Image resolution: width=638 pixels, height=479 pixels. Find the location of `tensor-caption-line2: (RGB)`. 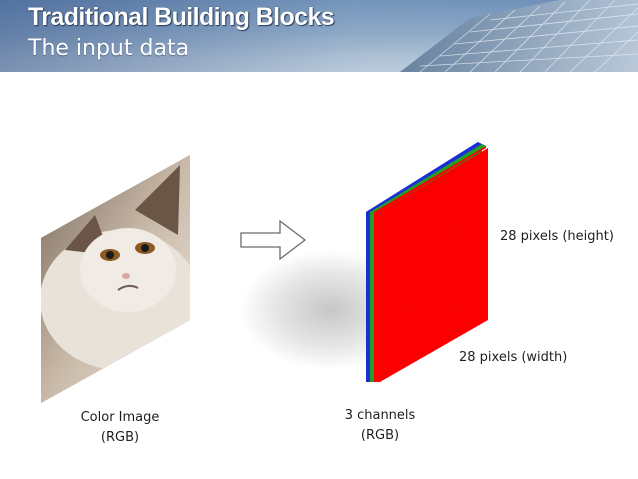

tensor-caption-line2: (RGB) is located at coordinates (380, 435).